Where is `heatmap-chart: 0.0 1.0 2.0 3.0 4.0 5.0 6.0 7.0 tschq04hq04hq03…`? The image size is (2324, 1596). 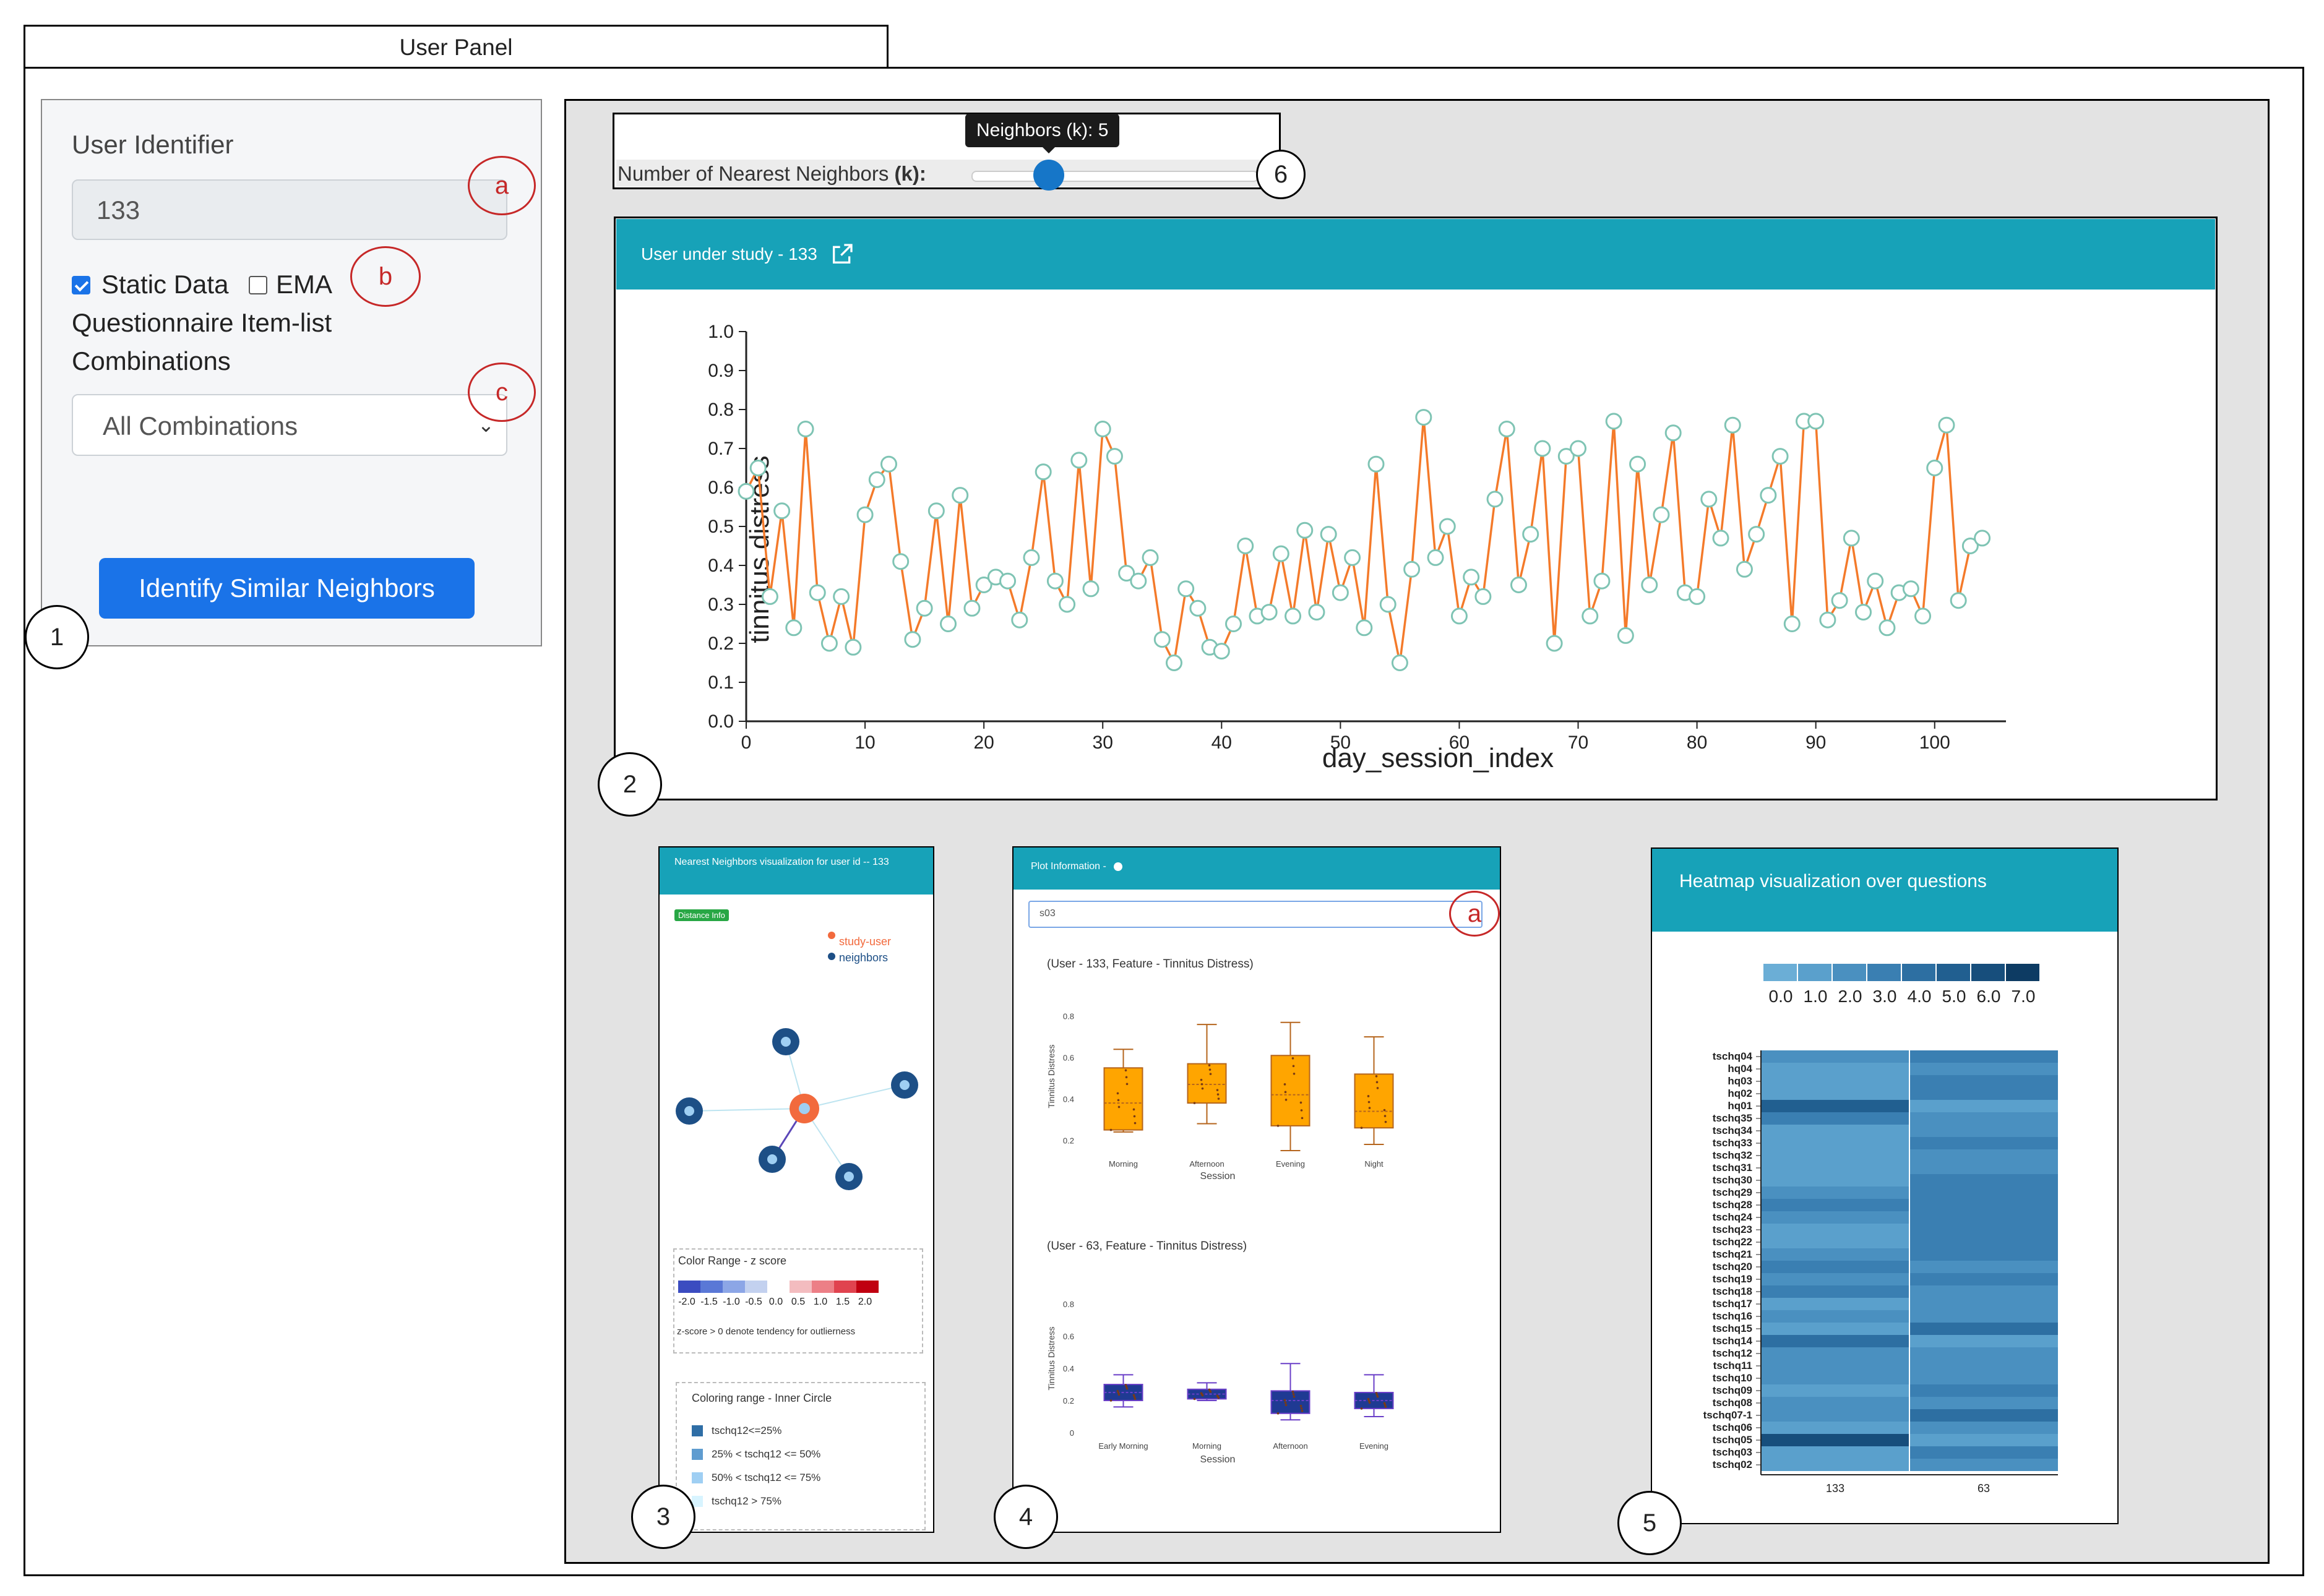
heatmap-chart: 0.0 1.0 2.0 3.0 4.0 5.0 6.0 7.0 tschq04hq04hq03… is located at coordinates (1880, 1230).